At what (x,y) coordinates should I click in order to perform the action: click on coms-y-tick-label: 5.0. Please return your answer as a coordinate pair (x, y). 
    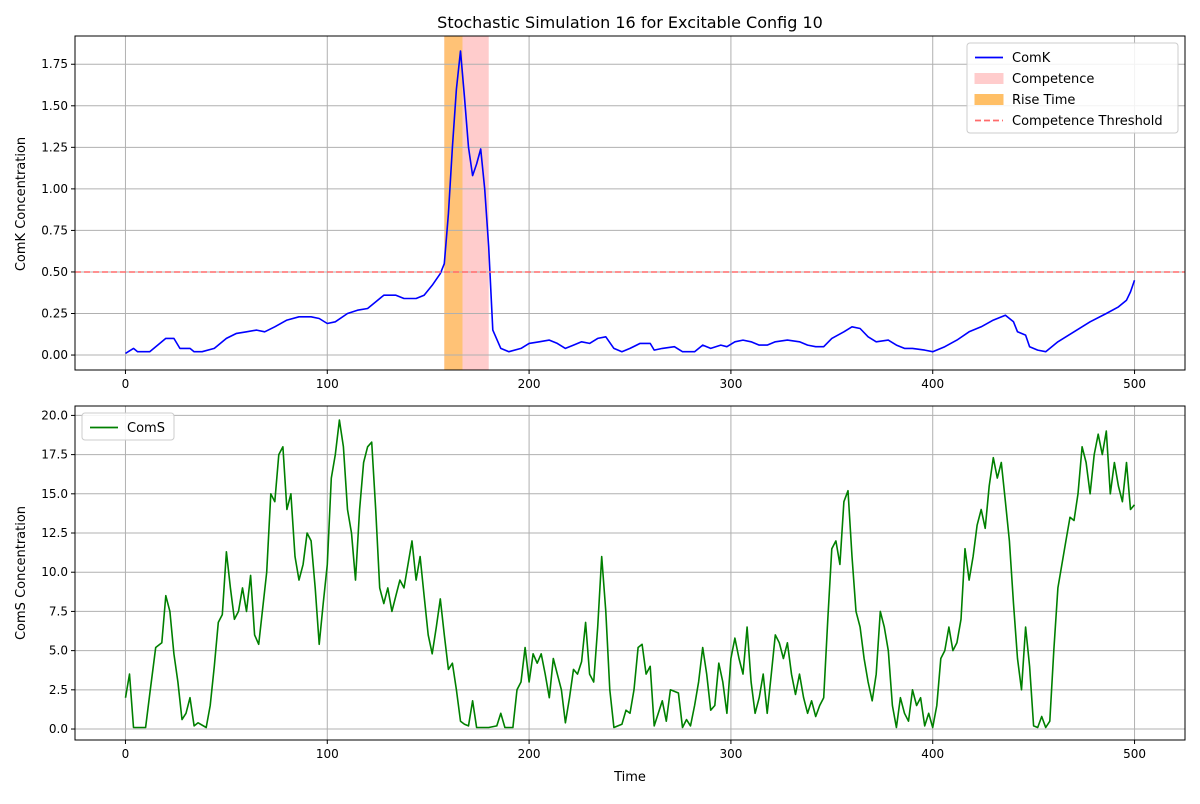
    Looking at the image, I should click on (58, 651).